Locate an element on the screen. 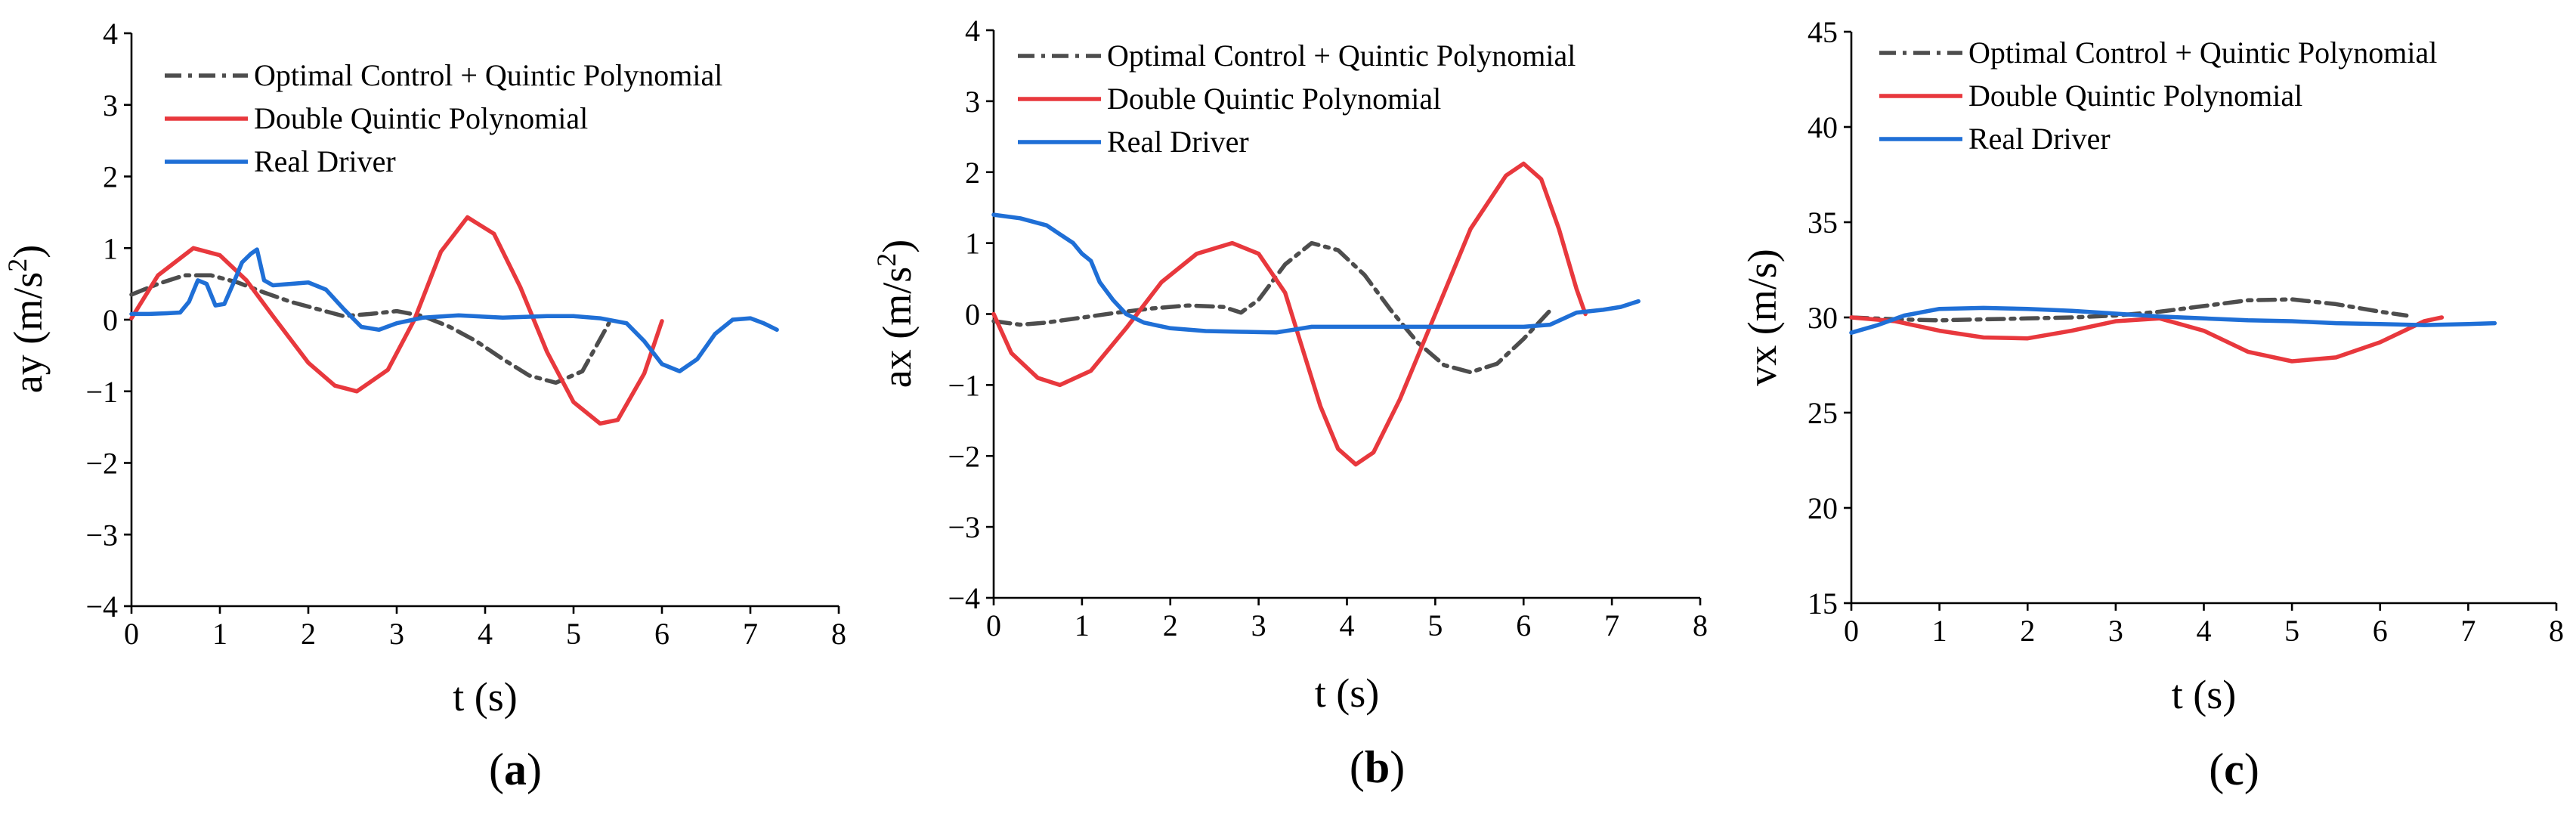 The width and height of the screenshot is (2576, 814). panel-label-letter: b is located at coordinates (1377, 767).